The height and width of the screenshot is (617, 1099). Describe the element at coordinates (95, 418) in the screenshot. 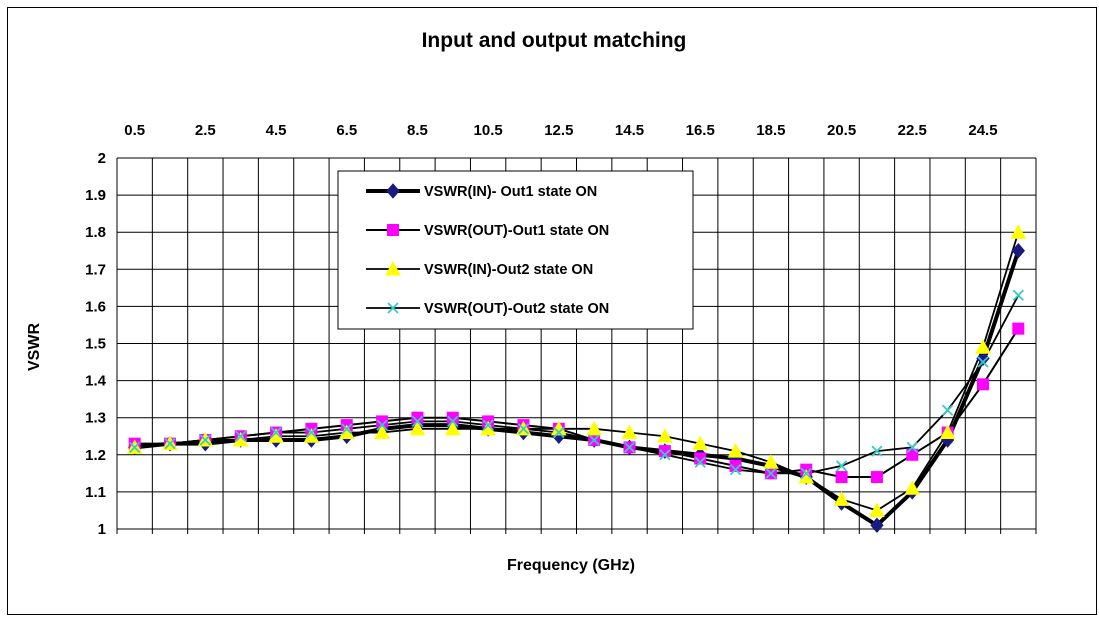

I see `y-tick-label: 1.3` at that location.